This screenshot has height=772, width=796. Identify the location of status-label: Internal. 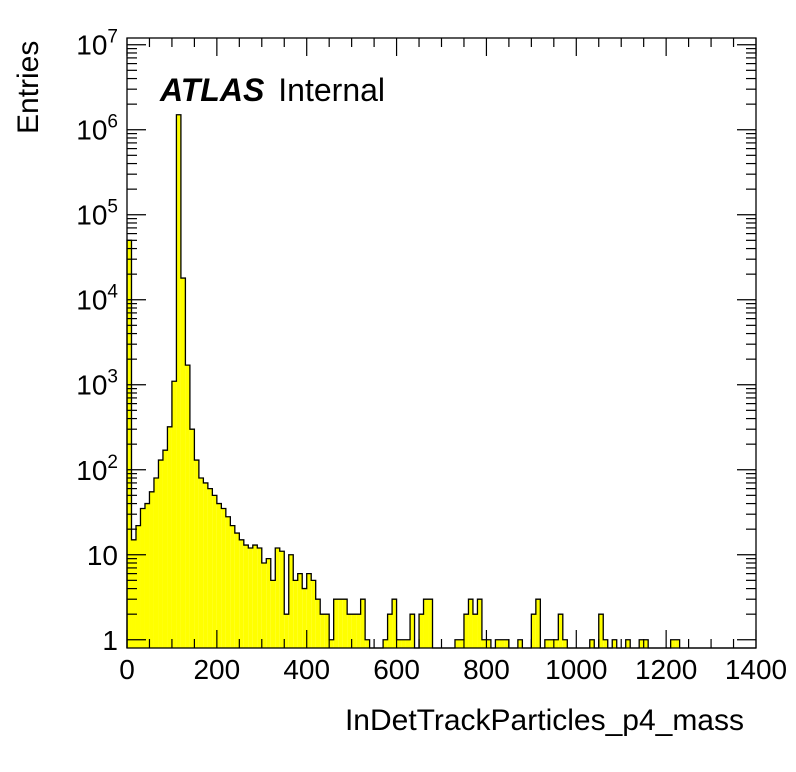
(332, 90).